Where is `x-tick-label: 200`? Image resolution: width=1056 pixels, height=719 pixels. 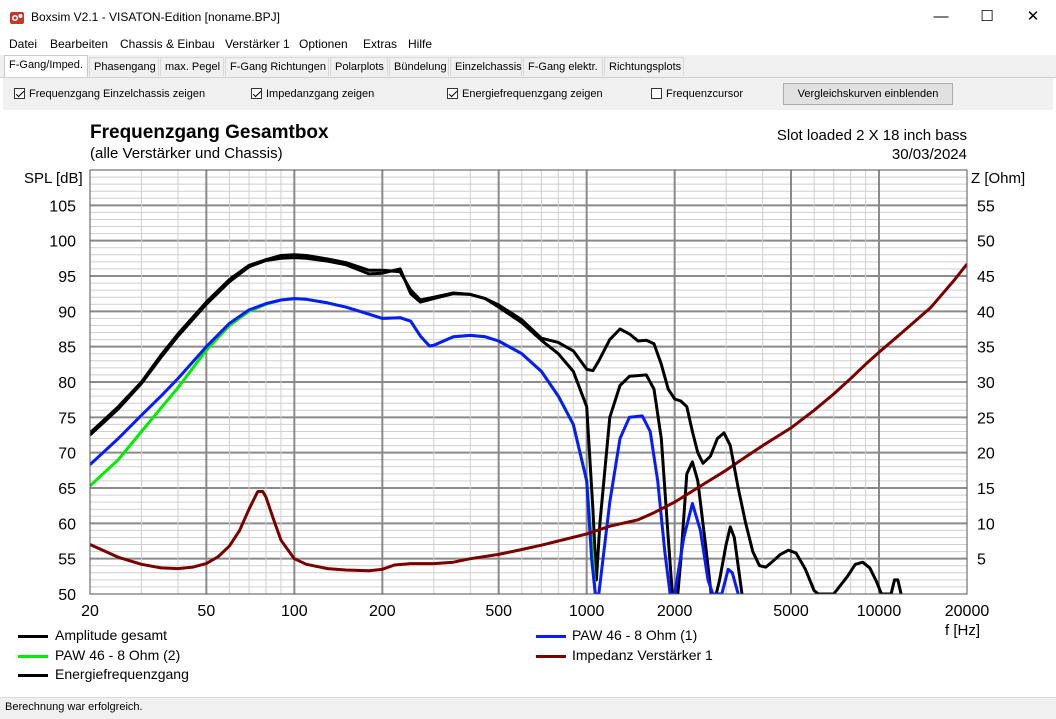 x-tick-label: 200 is located at coordinates (382, 611).